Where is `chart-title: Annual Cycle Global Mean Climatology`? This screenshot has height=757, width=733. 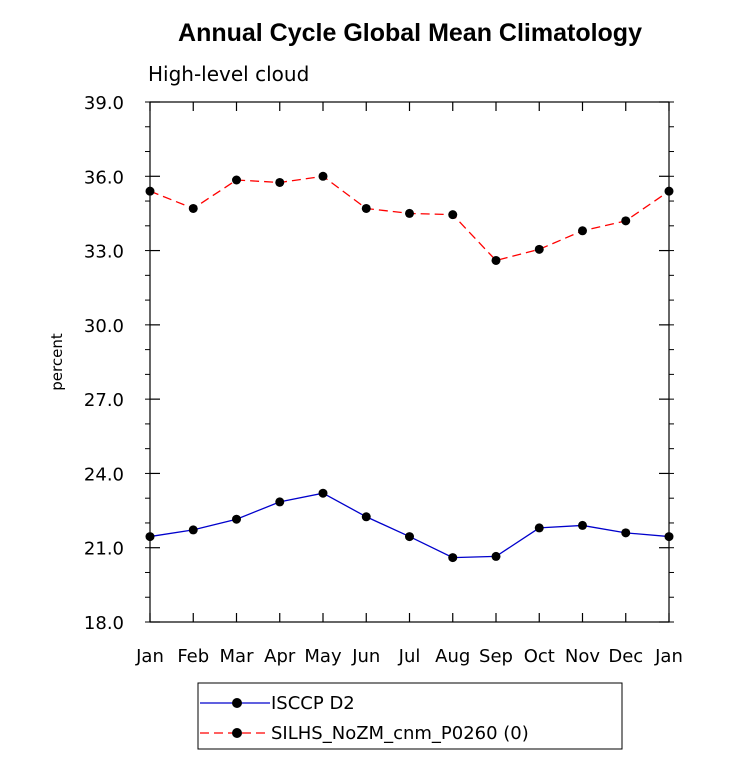 chart-title: Annual Cycle Global Mean Climatology is located at coordinates (410, 33).